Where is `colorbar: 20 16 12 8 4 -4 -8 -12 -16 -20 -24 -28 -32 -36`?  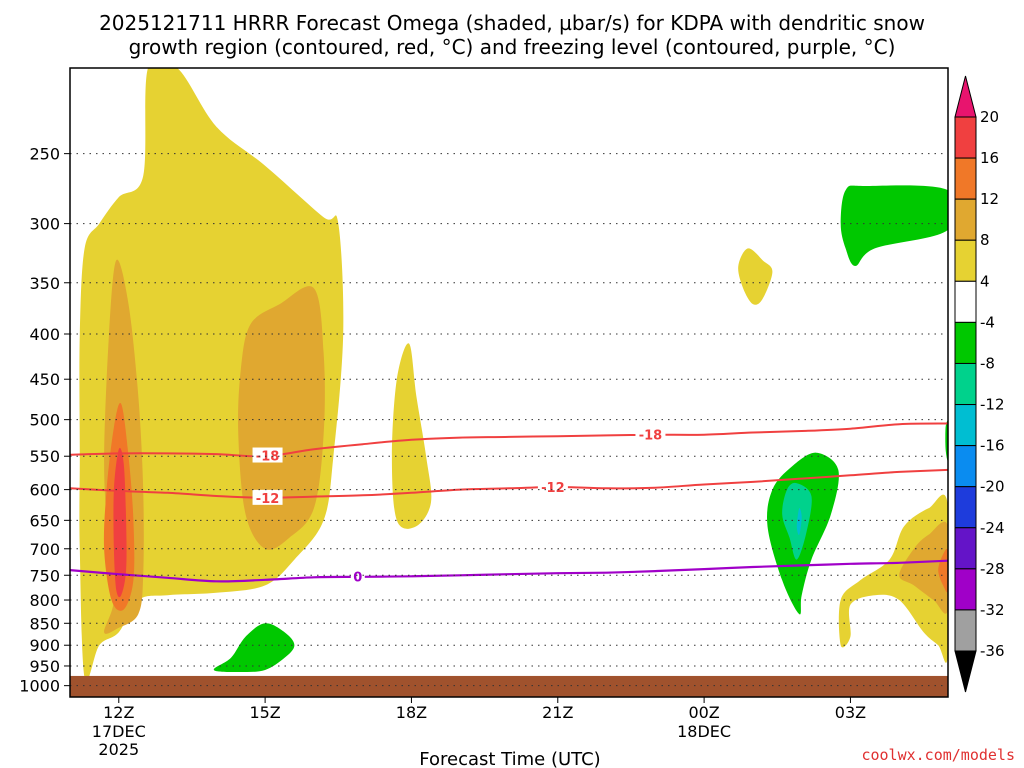
colorbar: 20 16 12 8 4 -4 -8 -12 -16 -20 -24 -28 -32 -36 is located at coordinates (979, 384).